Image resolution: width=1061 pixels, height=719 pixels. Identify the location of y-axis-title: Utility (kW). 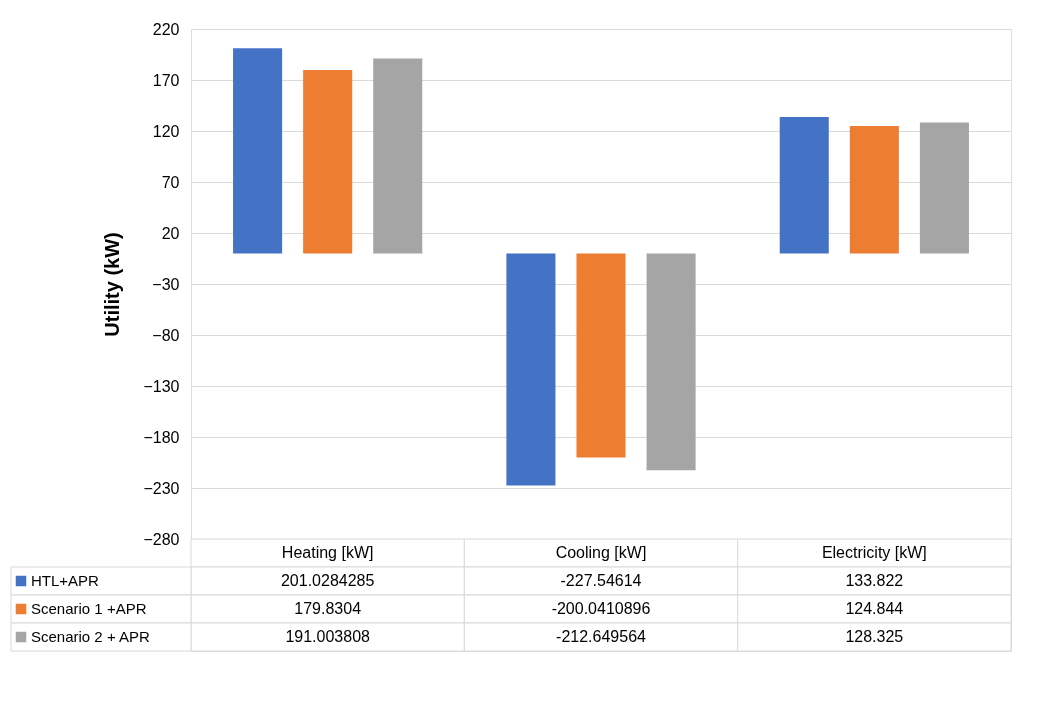
(112, 284).